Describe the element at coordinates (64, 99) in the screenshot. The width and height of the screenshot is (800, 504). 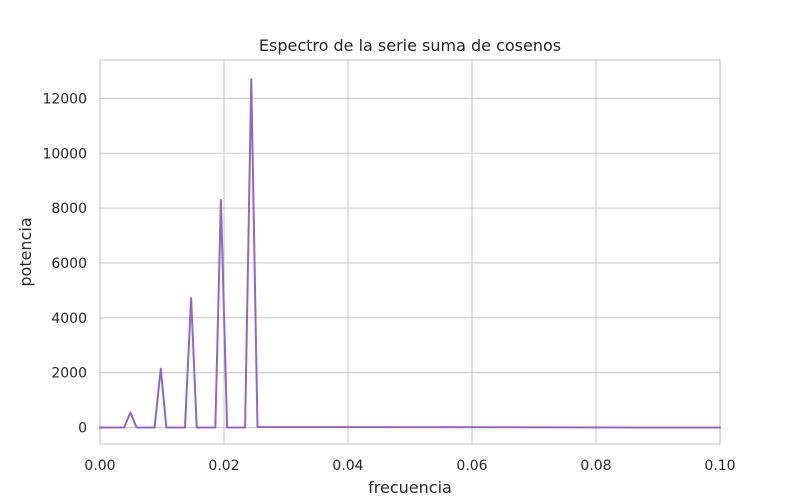
I see `y-tick-label: 12000` at that location.